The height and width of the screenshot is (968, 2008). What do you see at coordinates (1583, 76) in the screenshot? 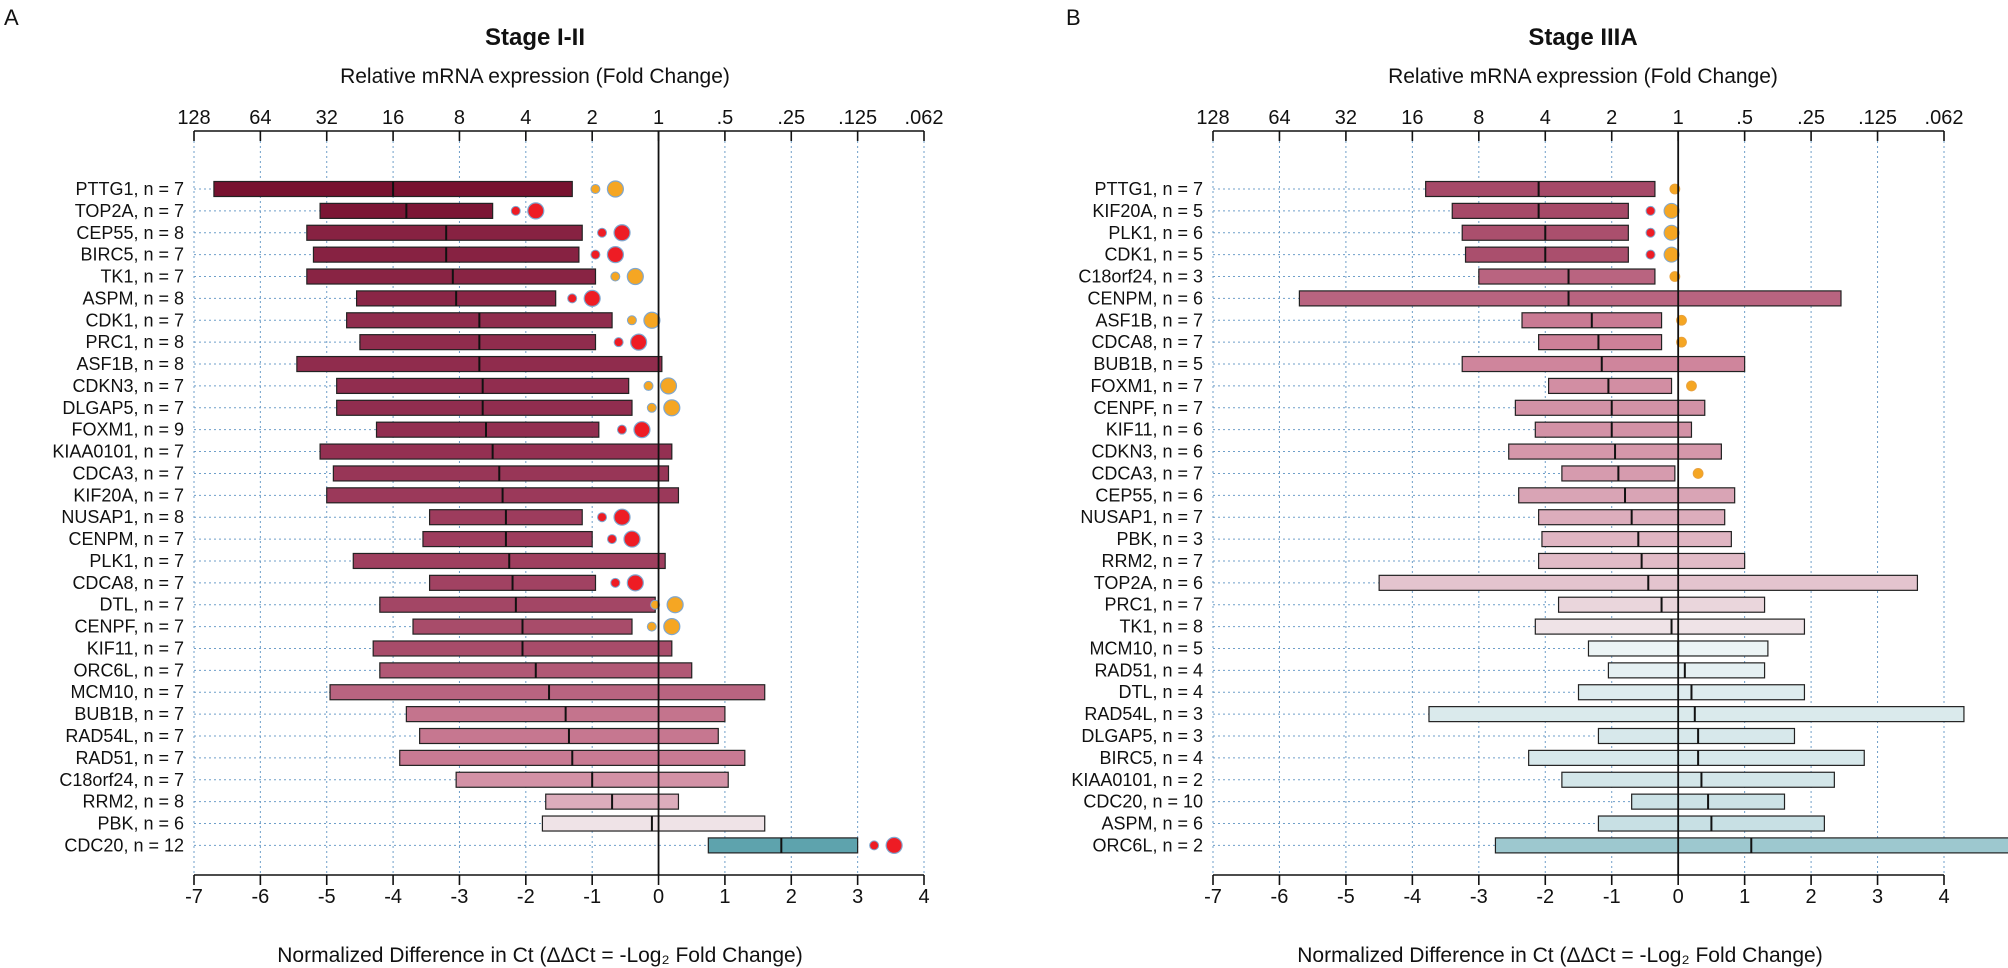
I see `panel-b-top-axis-label: Relative mRNA expression (Fold Change)` at bounding box center [1583, 76].